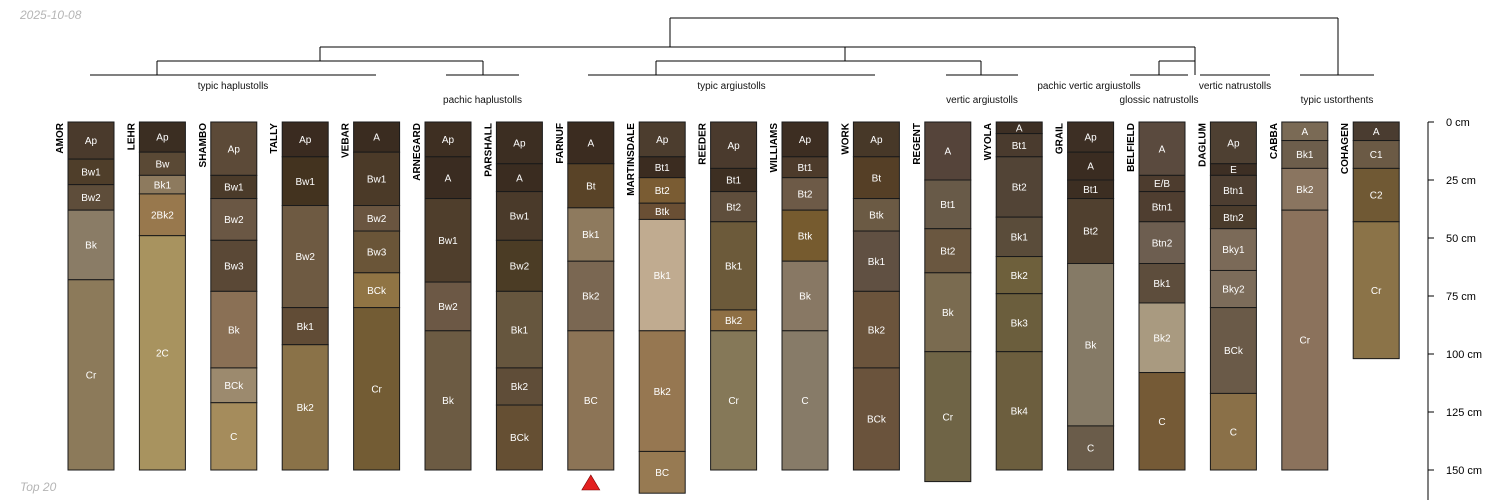  I want to click on marker-triangle-icon, so click(591, 482).